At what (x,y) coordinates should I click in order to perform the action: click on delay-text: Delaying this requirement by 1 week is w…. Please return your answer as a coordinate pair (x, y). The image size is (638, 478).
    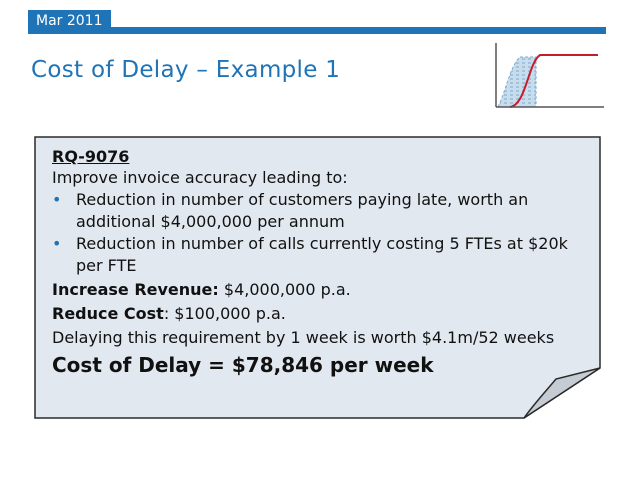
    Looking at the image, I should click on (303, 337).